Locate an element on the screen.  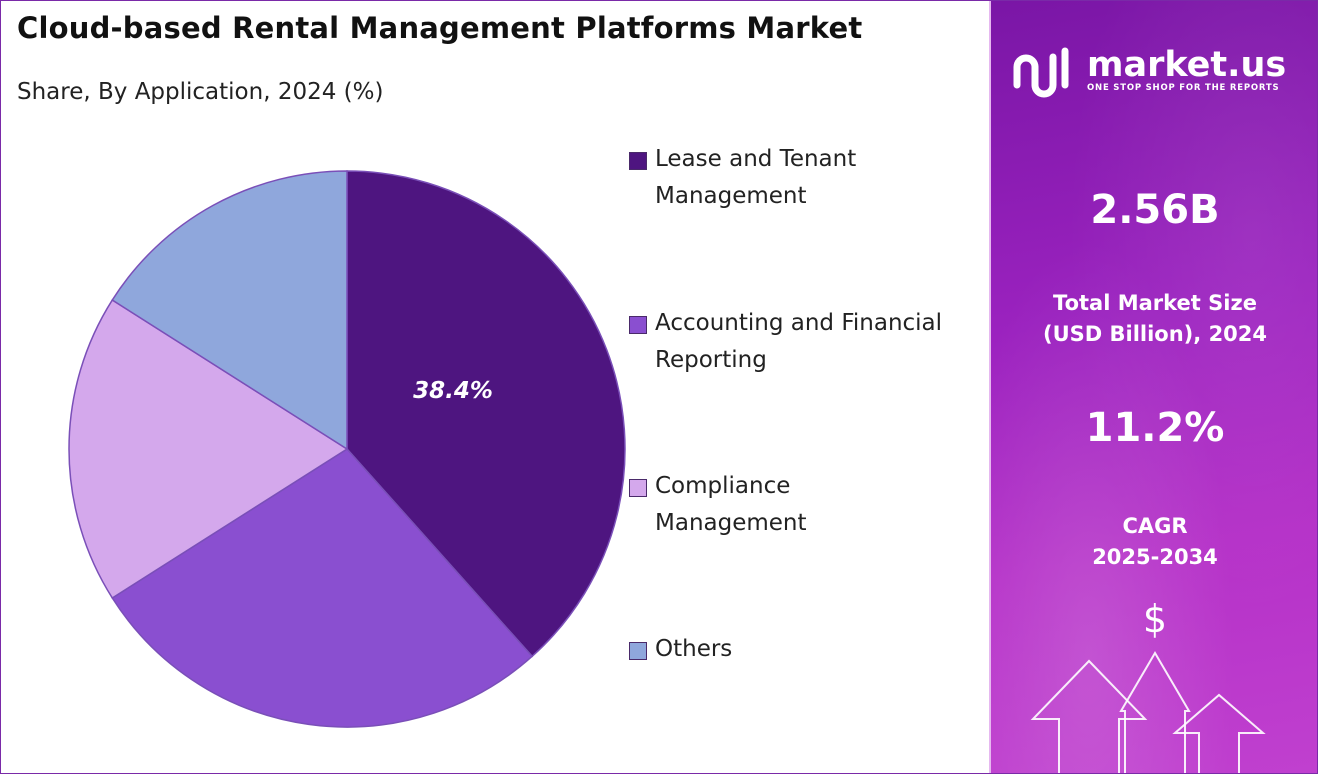
growth-arrows-icon is located at coordinates (1148, 712).